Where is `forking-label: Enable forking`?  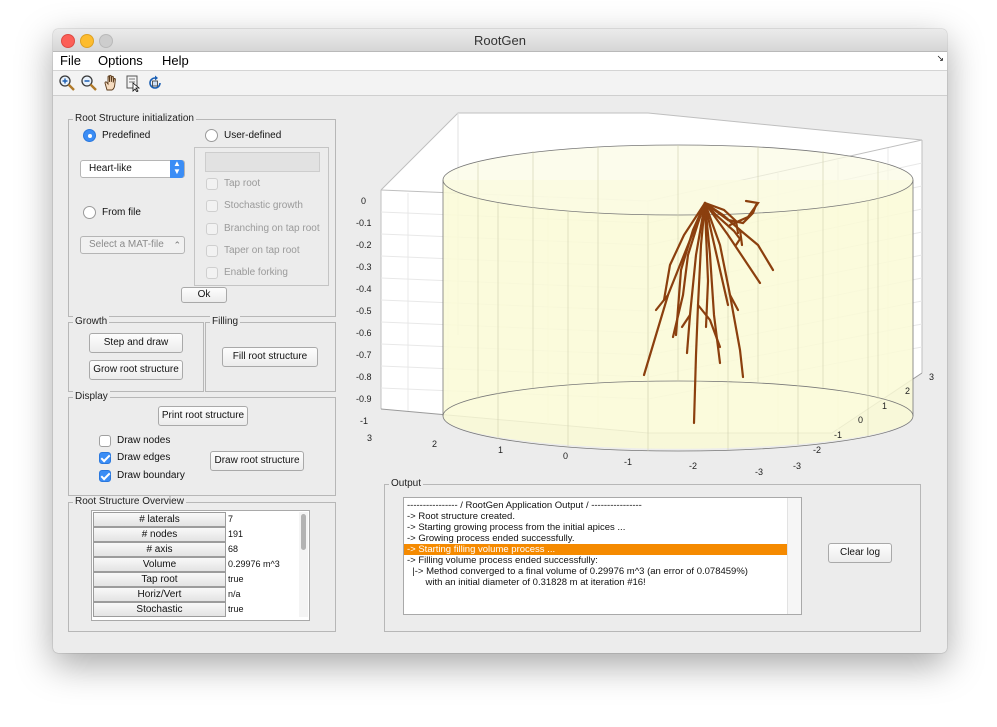 forking-label: Enable forking is located at coordinates (256, 272).